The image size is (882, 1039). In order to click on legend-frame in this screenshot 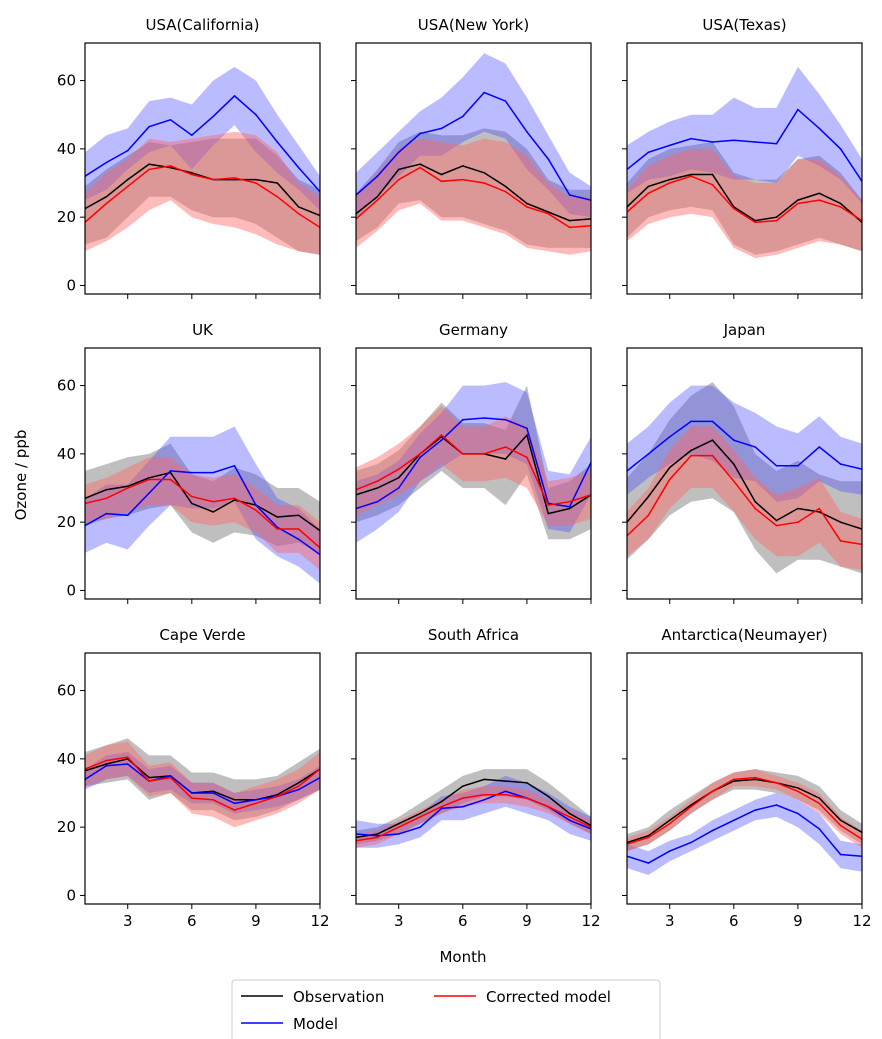, I will do `click(446, 1009)`.